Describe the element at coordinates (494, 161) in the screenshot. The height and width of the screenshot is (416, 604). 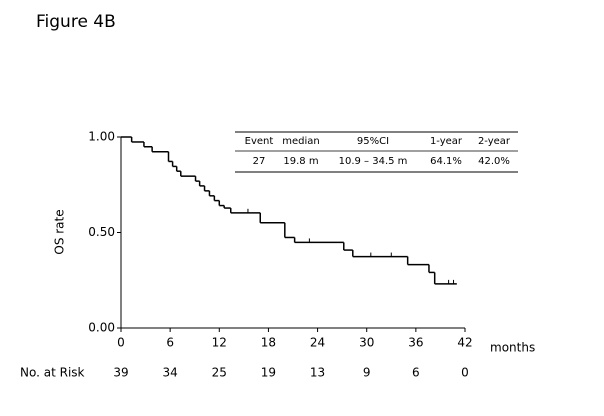
I see `table-cell: 42.0%` at that location.